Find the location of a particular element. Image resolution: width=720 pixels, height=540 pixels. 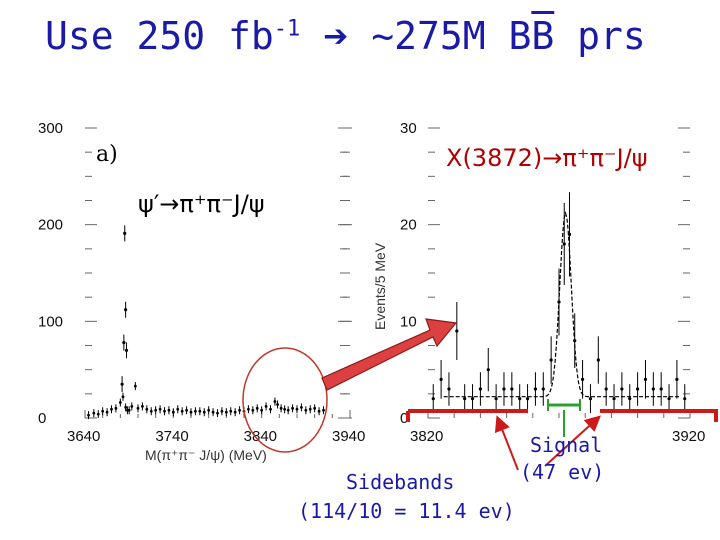

fit-curve is located at coordinates (561, 304).